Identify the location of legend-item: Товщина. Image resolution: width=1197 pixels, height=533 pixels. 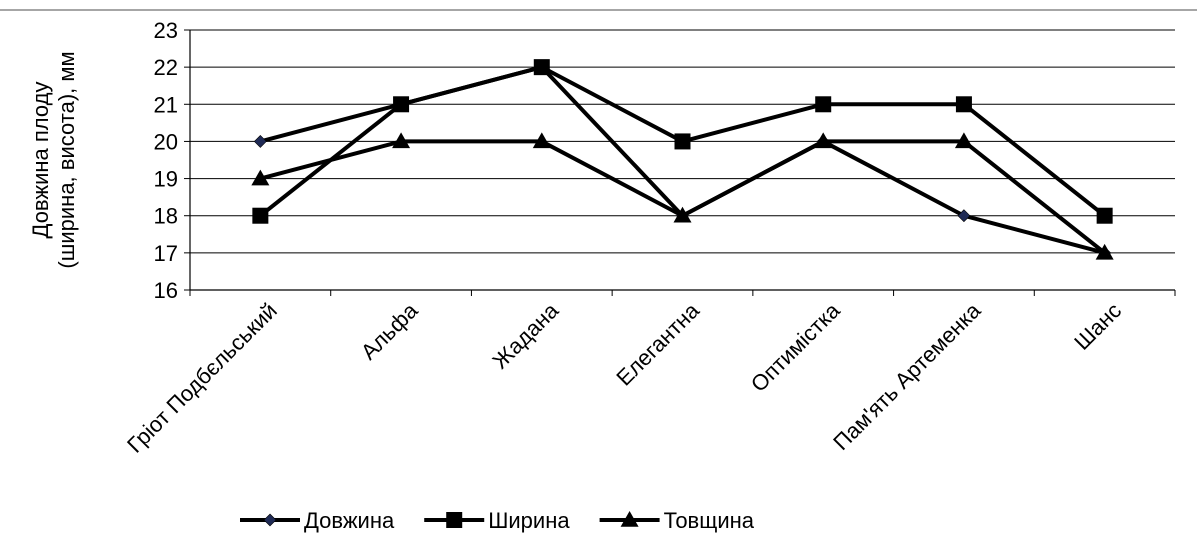
(677, 520).